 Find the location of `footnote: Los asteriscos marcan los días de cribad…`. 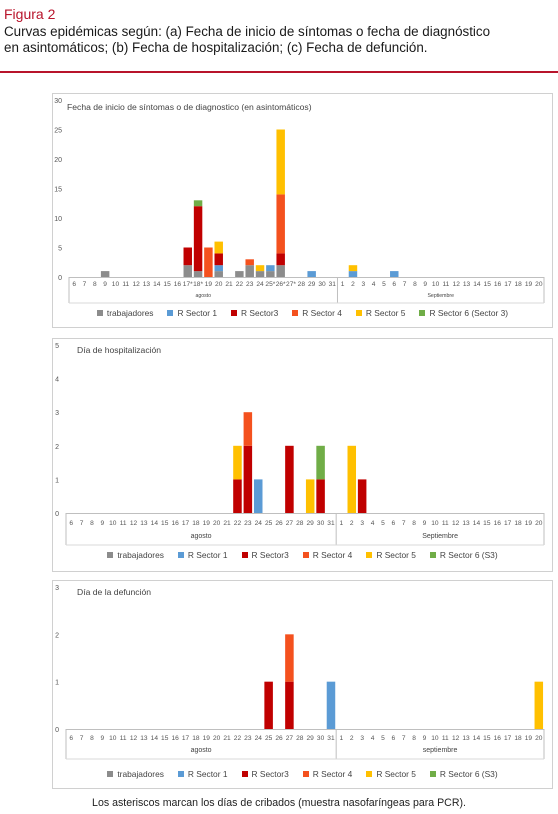

footnote: Los asteriscos marcan los días de cribad… is located at coordinates (279, 803).